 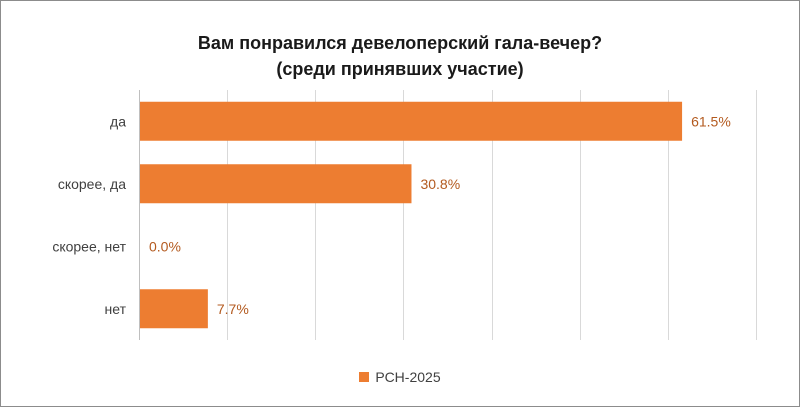 What do you see at coordinates (89, 215) in the screenshot?
I see `category-labels: да скорее, да скорее, нет нет` at bounding box center [89, 215].